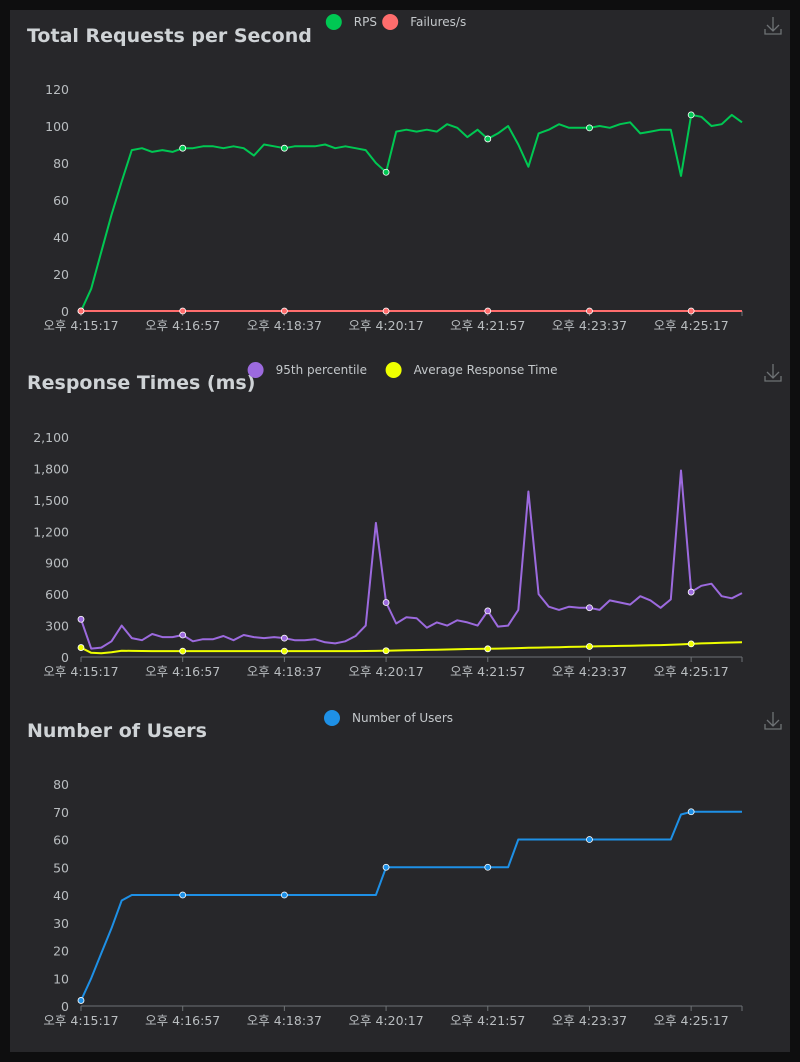  I want to click on chart-title: Number of Users, so click(117, 731).